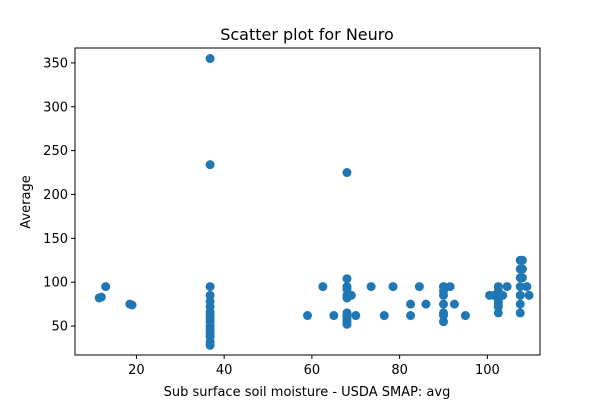  Describe the element at coordinates (487, 370) in the screenshot. I see `x-tick-label: 100` at that location.